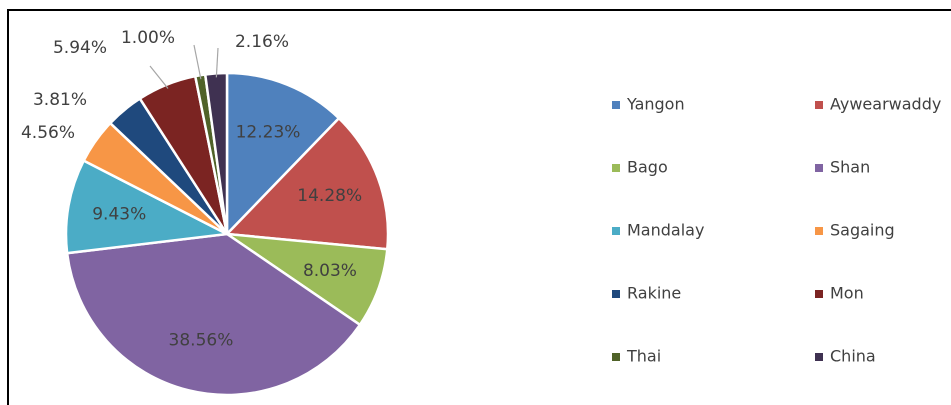 The width and height of the screenshot is (951, 405). What do you see at coordinates (655, 104) in the screenshot?
I see `legend-label: Yangon` at bounding box center [655, 104].